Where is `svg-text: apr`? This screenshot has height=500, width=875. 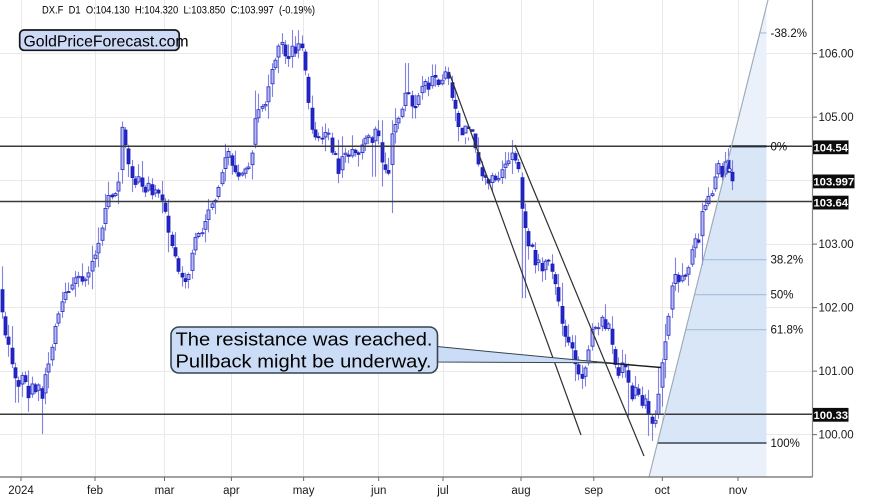
svg-text: apr is located at coordinates (231, 491).